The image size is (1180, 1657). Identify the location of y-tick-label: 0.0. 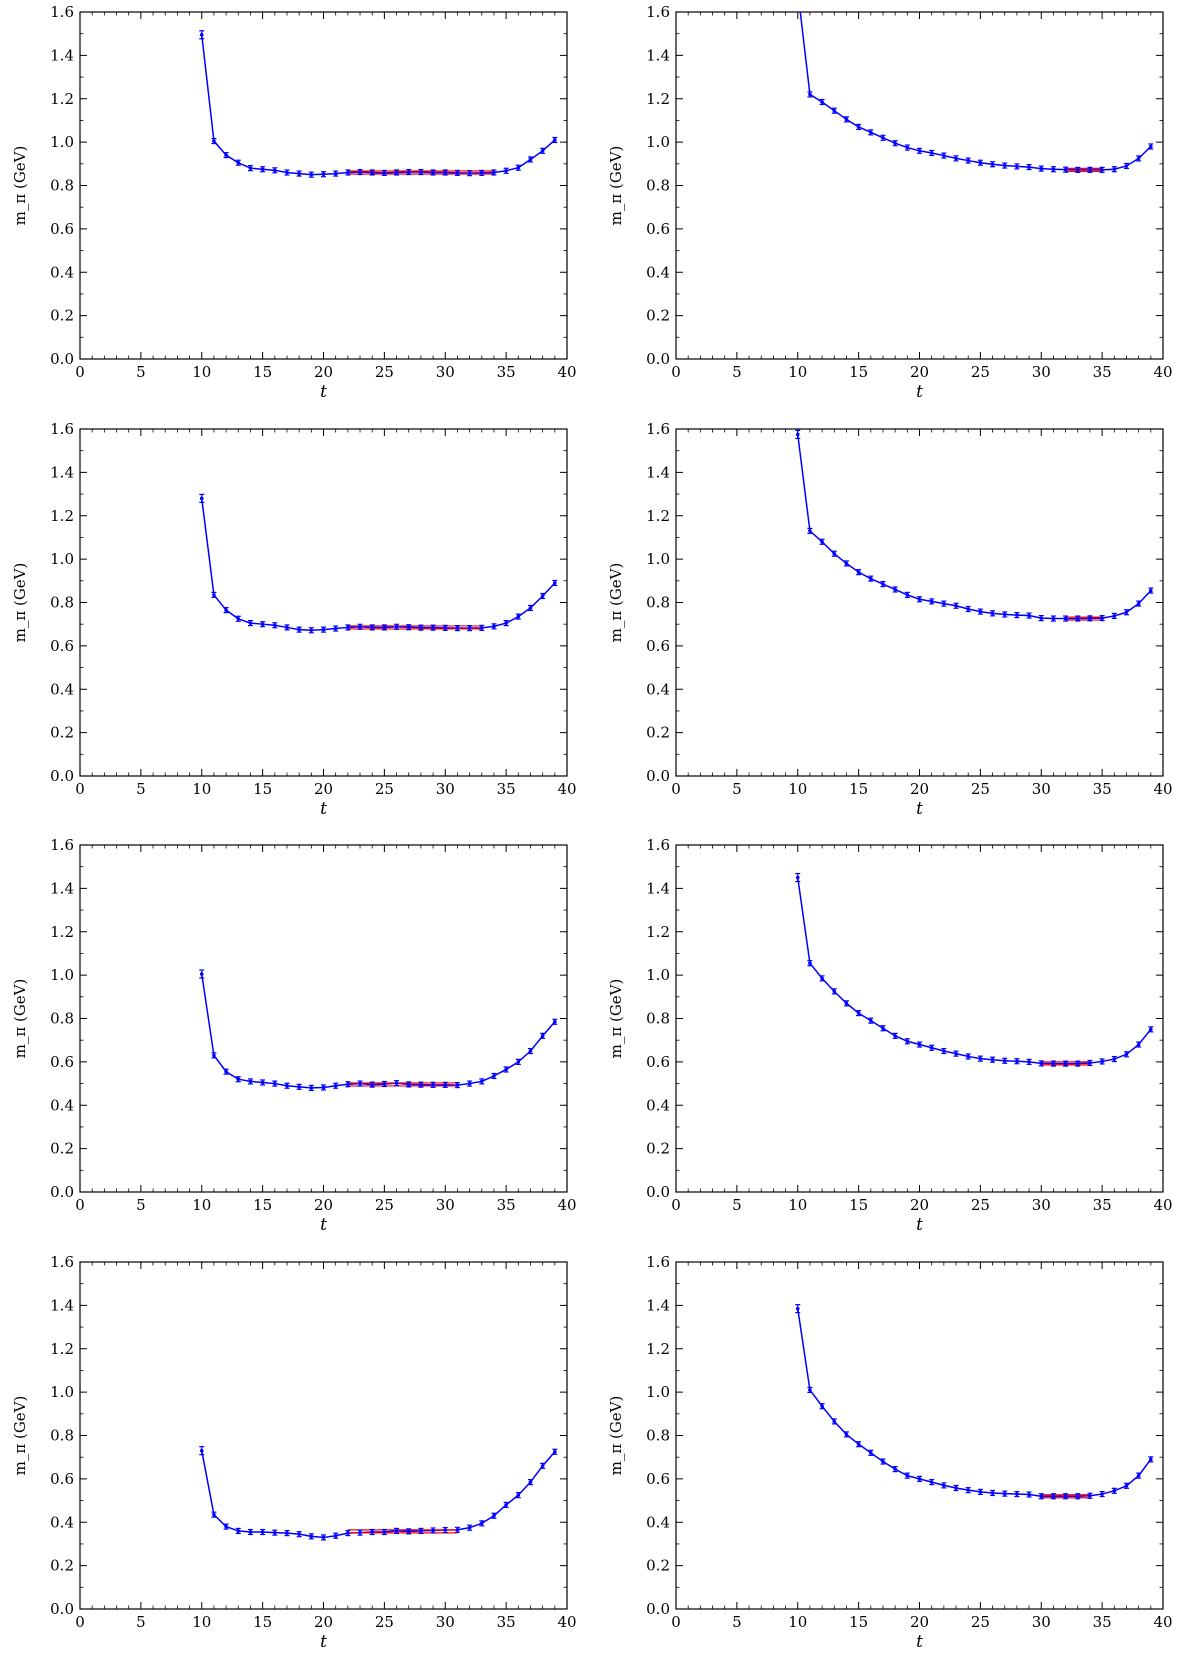
(658, 776).